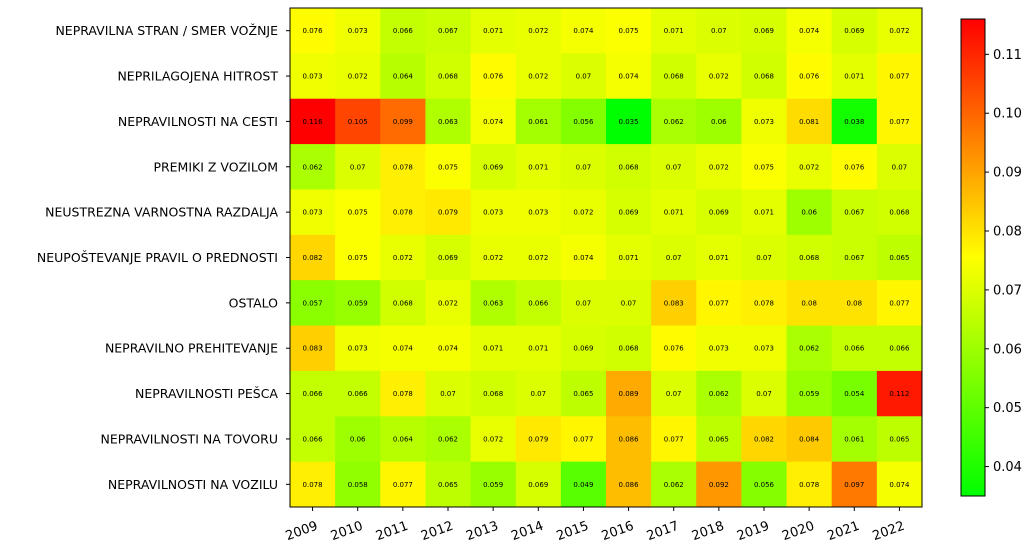 Image resolution: width=1035 pixels, height=546 pixels. What do you see at coordinates (1007, 55) in the screenshot?
I see `colorbar-tick-label: 0.11` at bounding box center [1007, 55].